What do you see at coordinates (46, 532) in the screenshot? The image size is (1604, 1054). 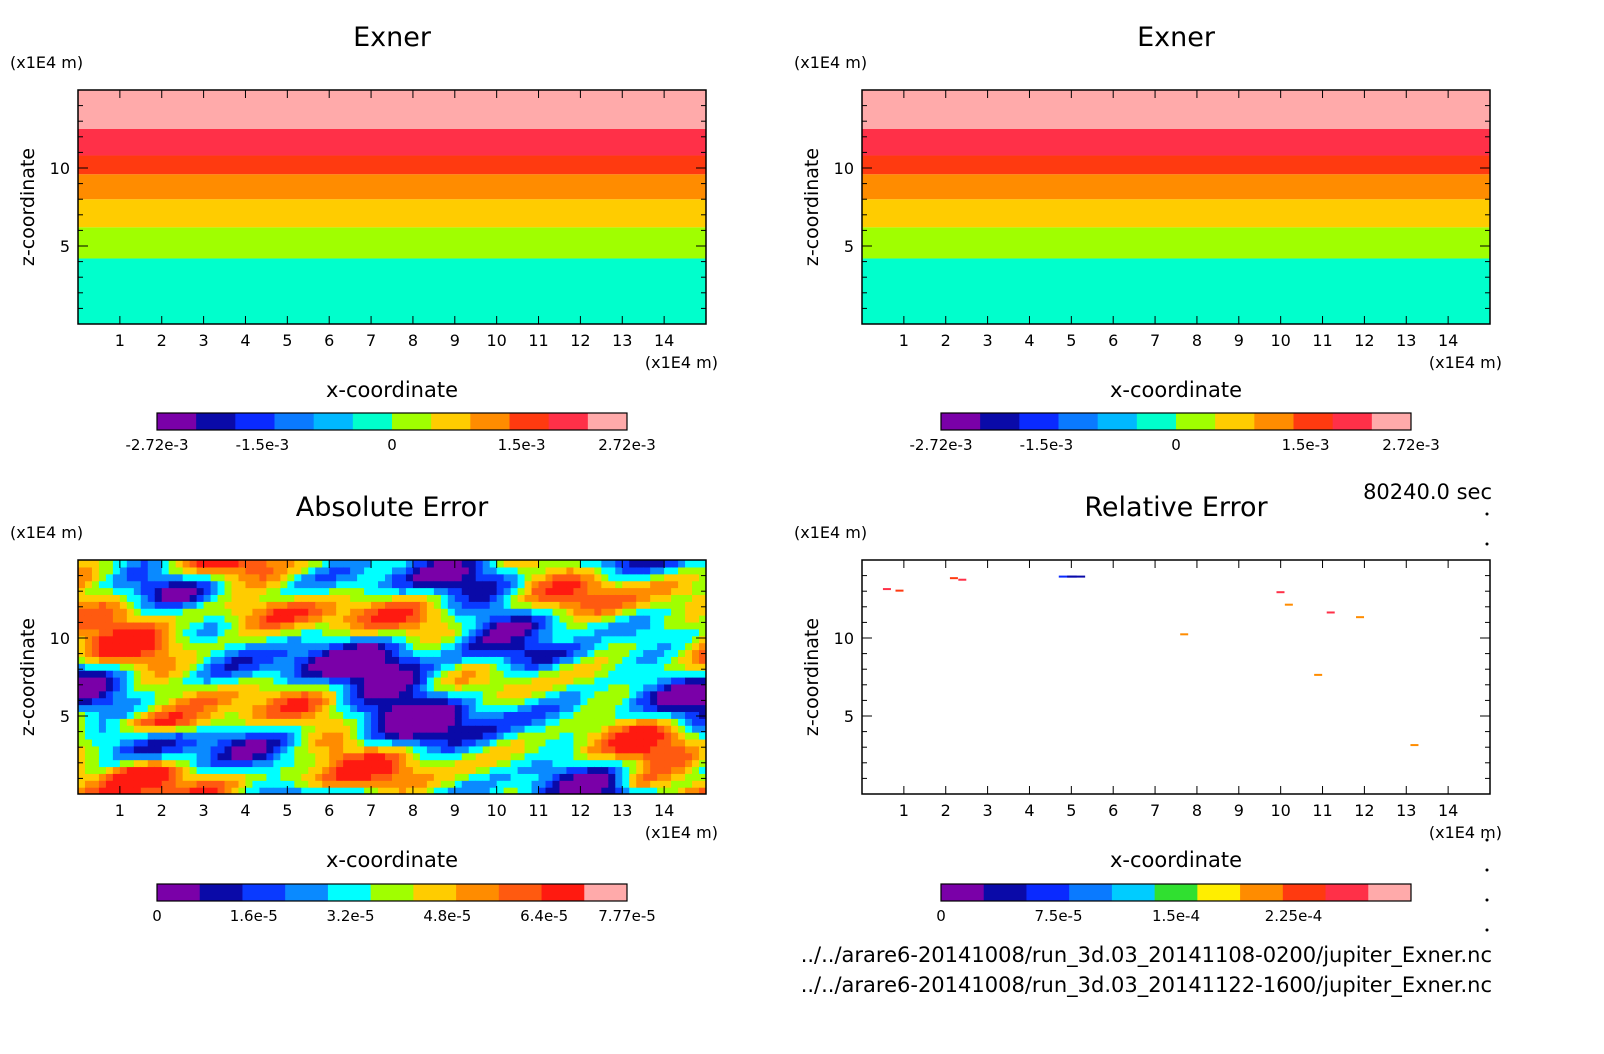 I see `y-unit-label: (x1E4 m)` at bounding box center [46, 532].